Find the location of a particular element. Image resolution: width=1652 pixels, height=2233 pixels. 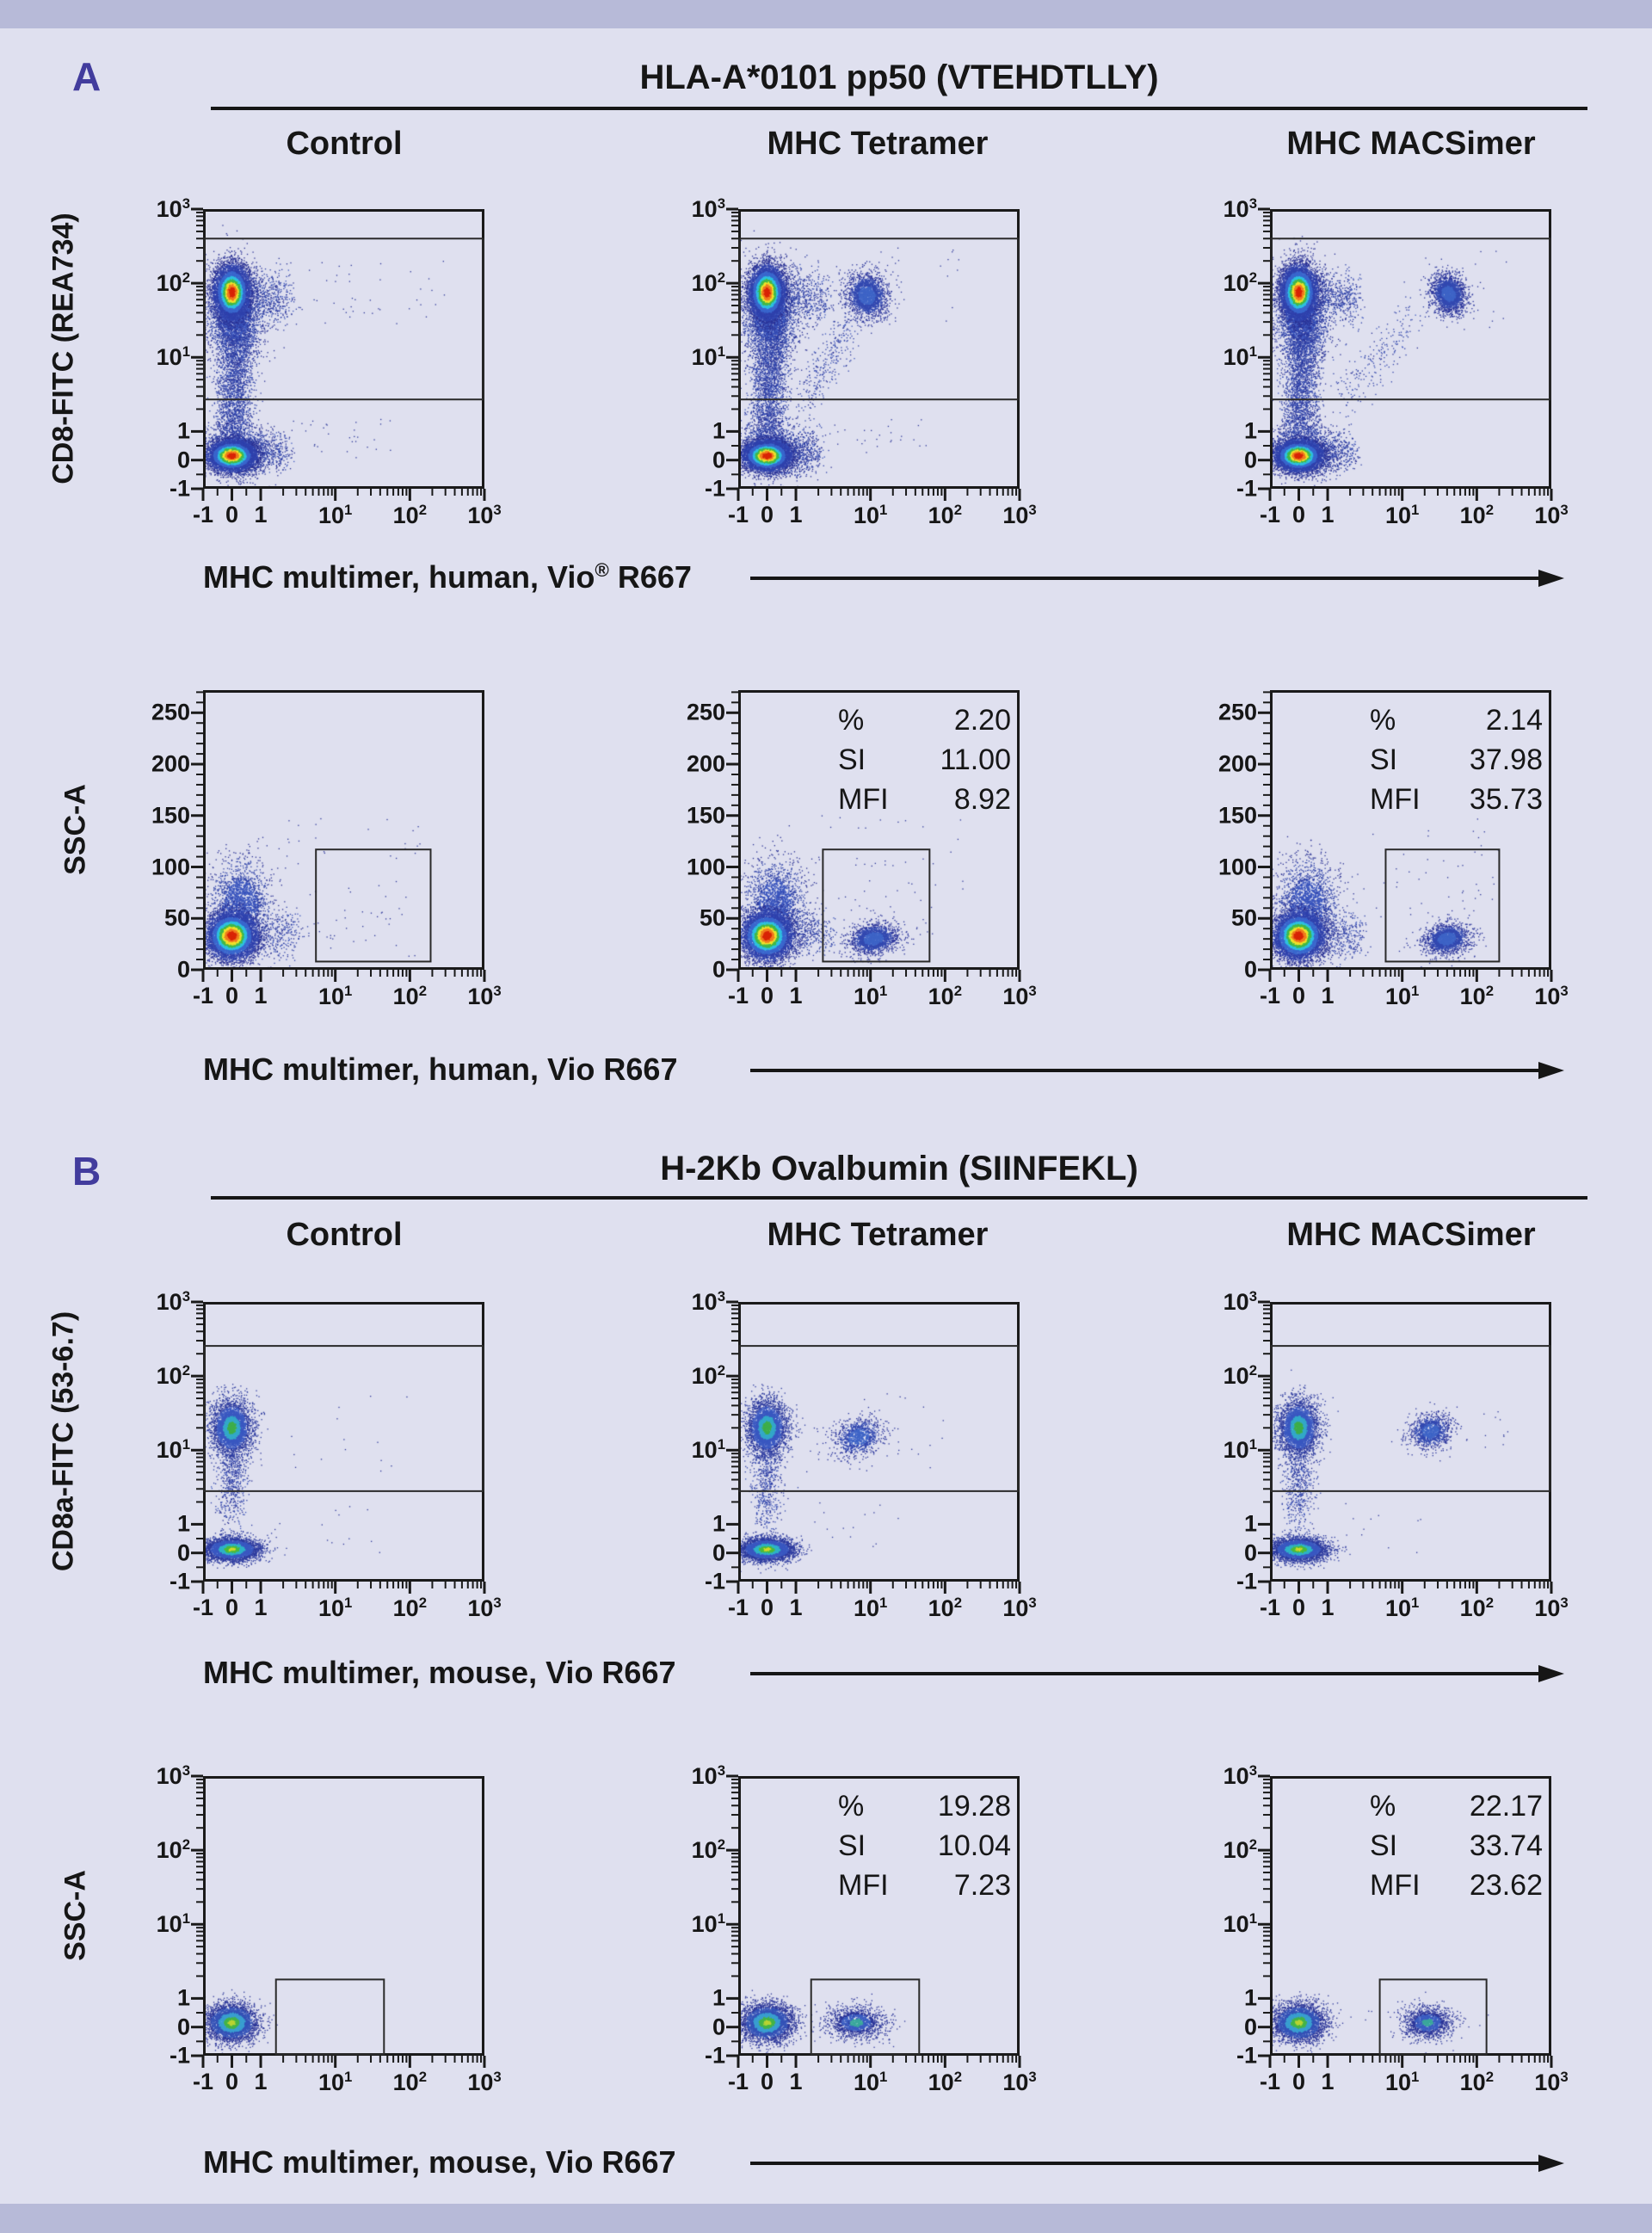

panel-b-title: H-2Kb Ovalbumin (SIINFEKL) is located at coordinates (899, 1168).